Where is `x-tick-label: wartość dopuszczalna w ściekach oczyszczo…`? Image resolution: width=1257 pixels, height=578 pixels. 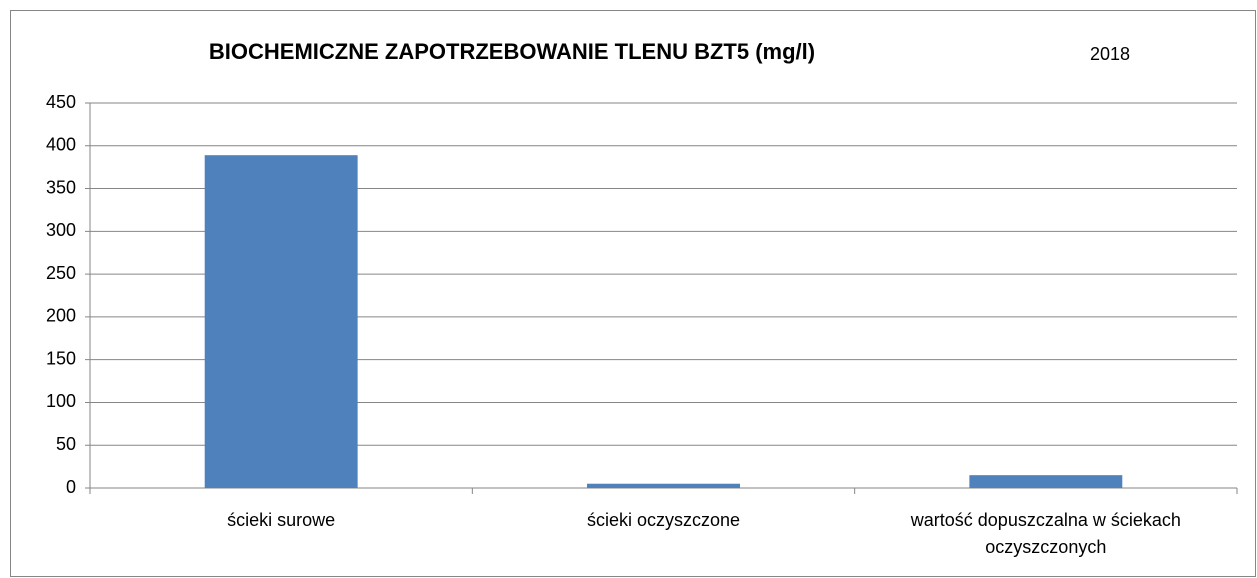
x-tick-label: wartość dopuszczalna w ściekach oczyszczo… is located at coordinates (1045, 533).